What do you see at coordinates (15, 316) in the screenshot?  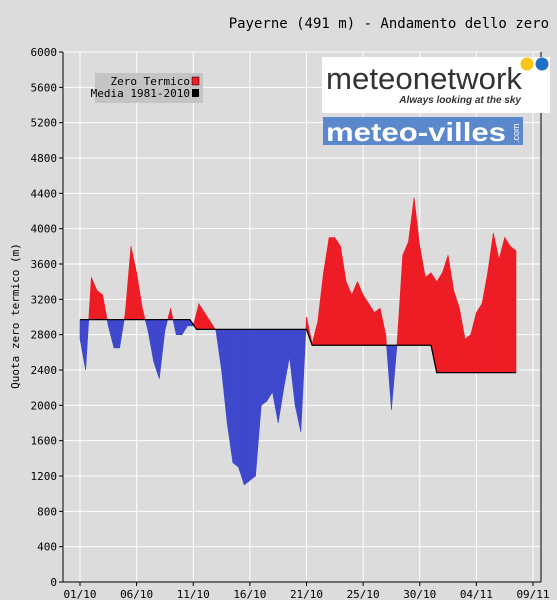 I see `y-axis-label: Quota zero termico (m)` at bounding box center [15, 316].